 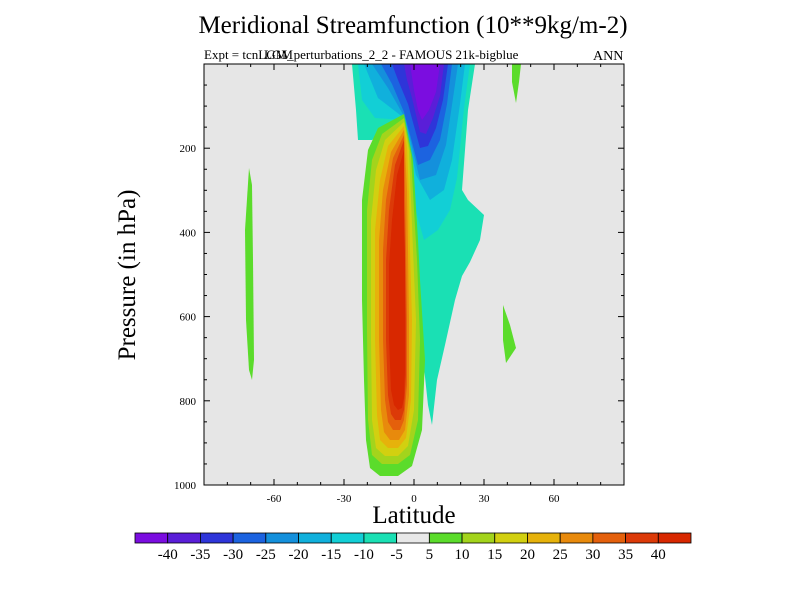 I want to click on colorbar-label: -10, so click(x=364, y=555).